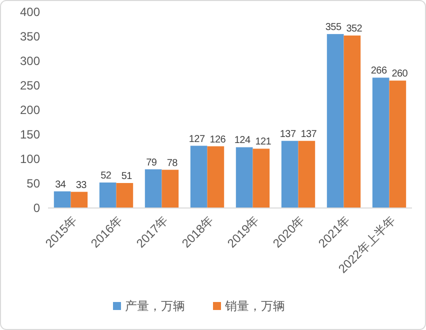 The width and height of the screenshot is (426, 330). What do you see at coordinates (379, 71) in the screenshot?
I see `data-label: 266` at bounding box center [379, 71].